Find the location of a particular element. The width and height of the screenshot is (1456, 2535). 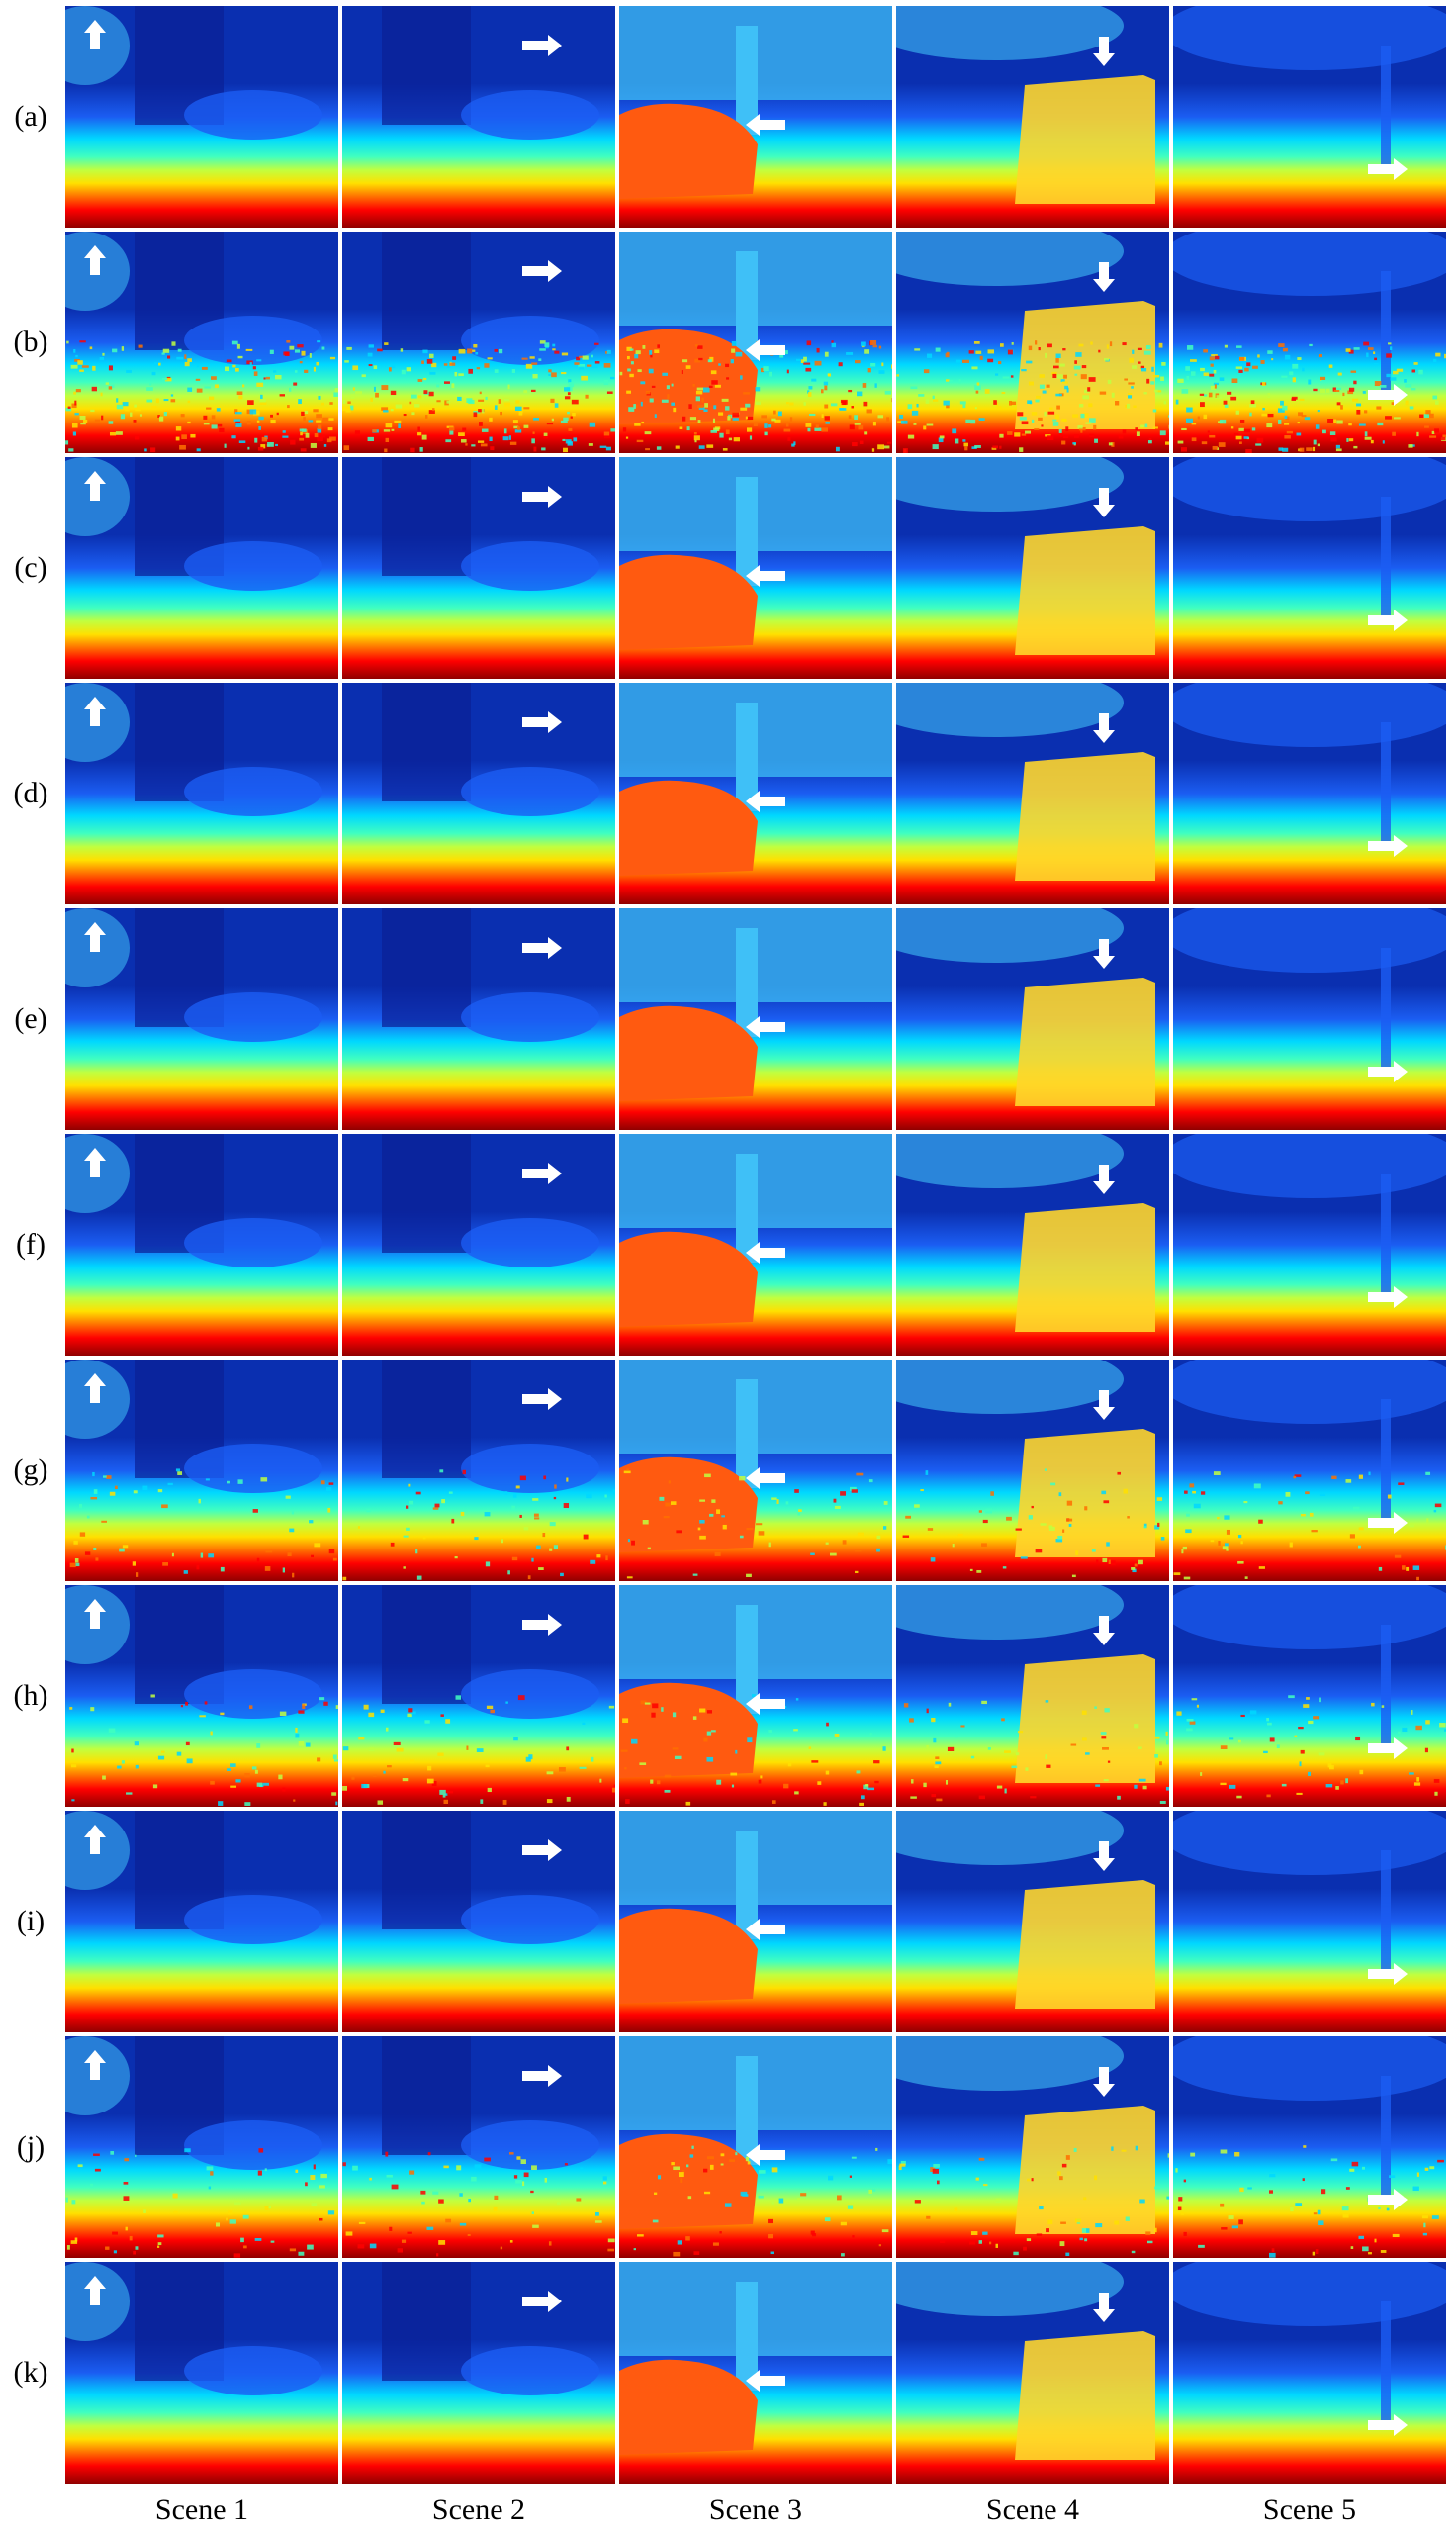

column-label: Scene 5 is located at coordinates (1309, 2509).